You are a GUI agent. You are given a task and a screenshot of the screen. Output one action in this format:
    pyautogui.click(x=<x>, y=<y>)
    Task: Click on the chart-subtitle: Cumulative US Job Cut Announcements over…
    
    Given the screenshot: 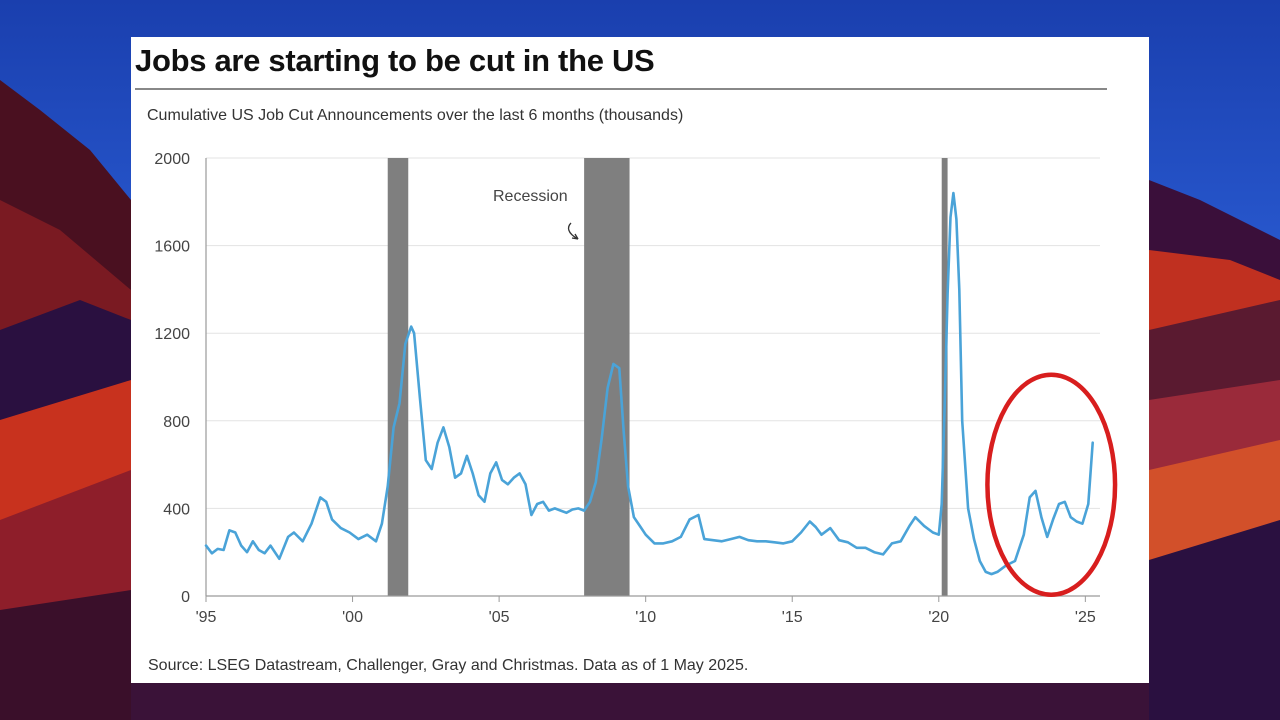 What is the action you would take?
    pyautogui.click(x=415, y=115)
    